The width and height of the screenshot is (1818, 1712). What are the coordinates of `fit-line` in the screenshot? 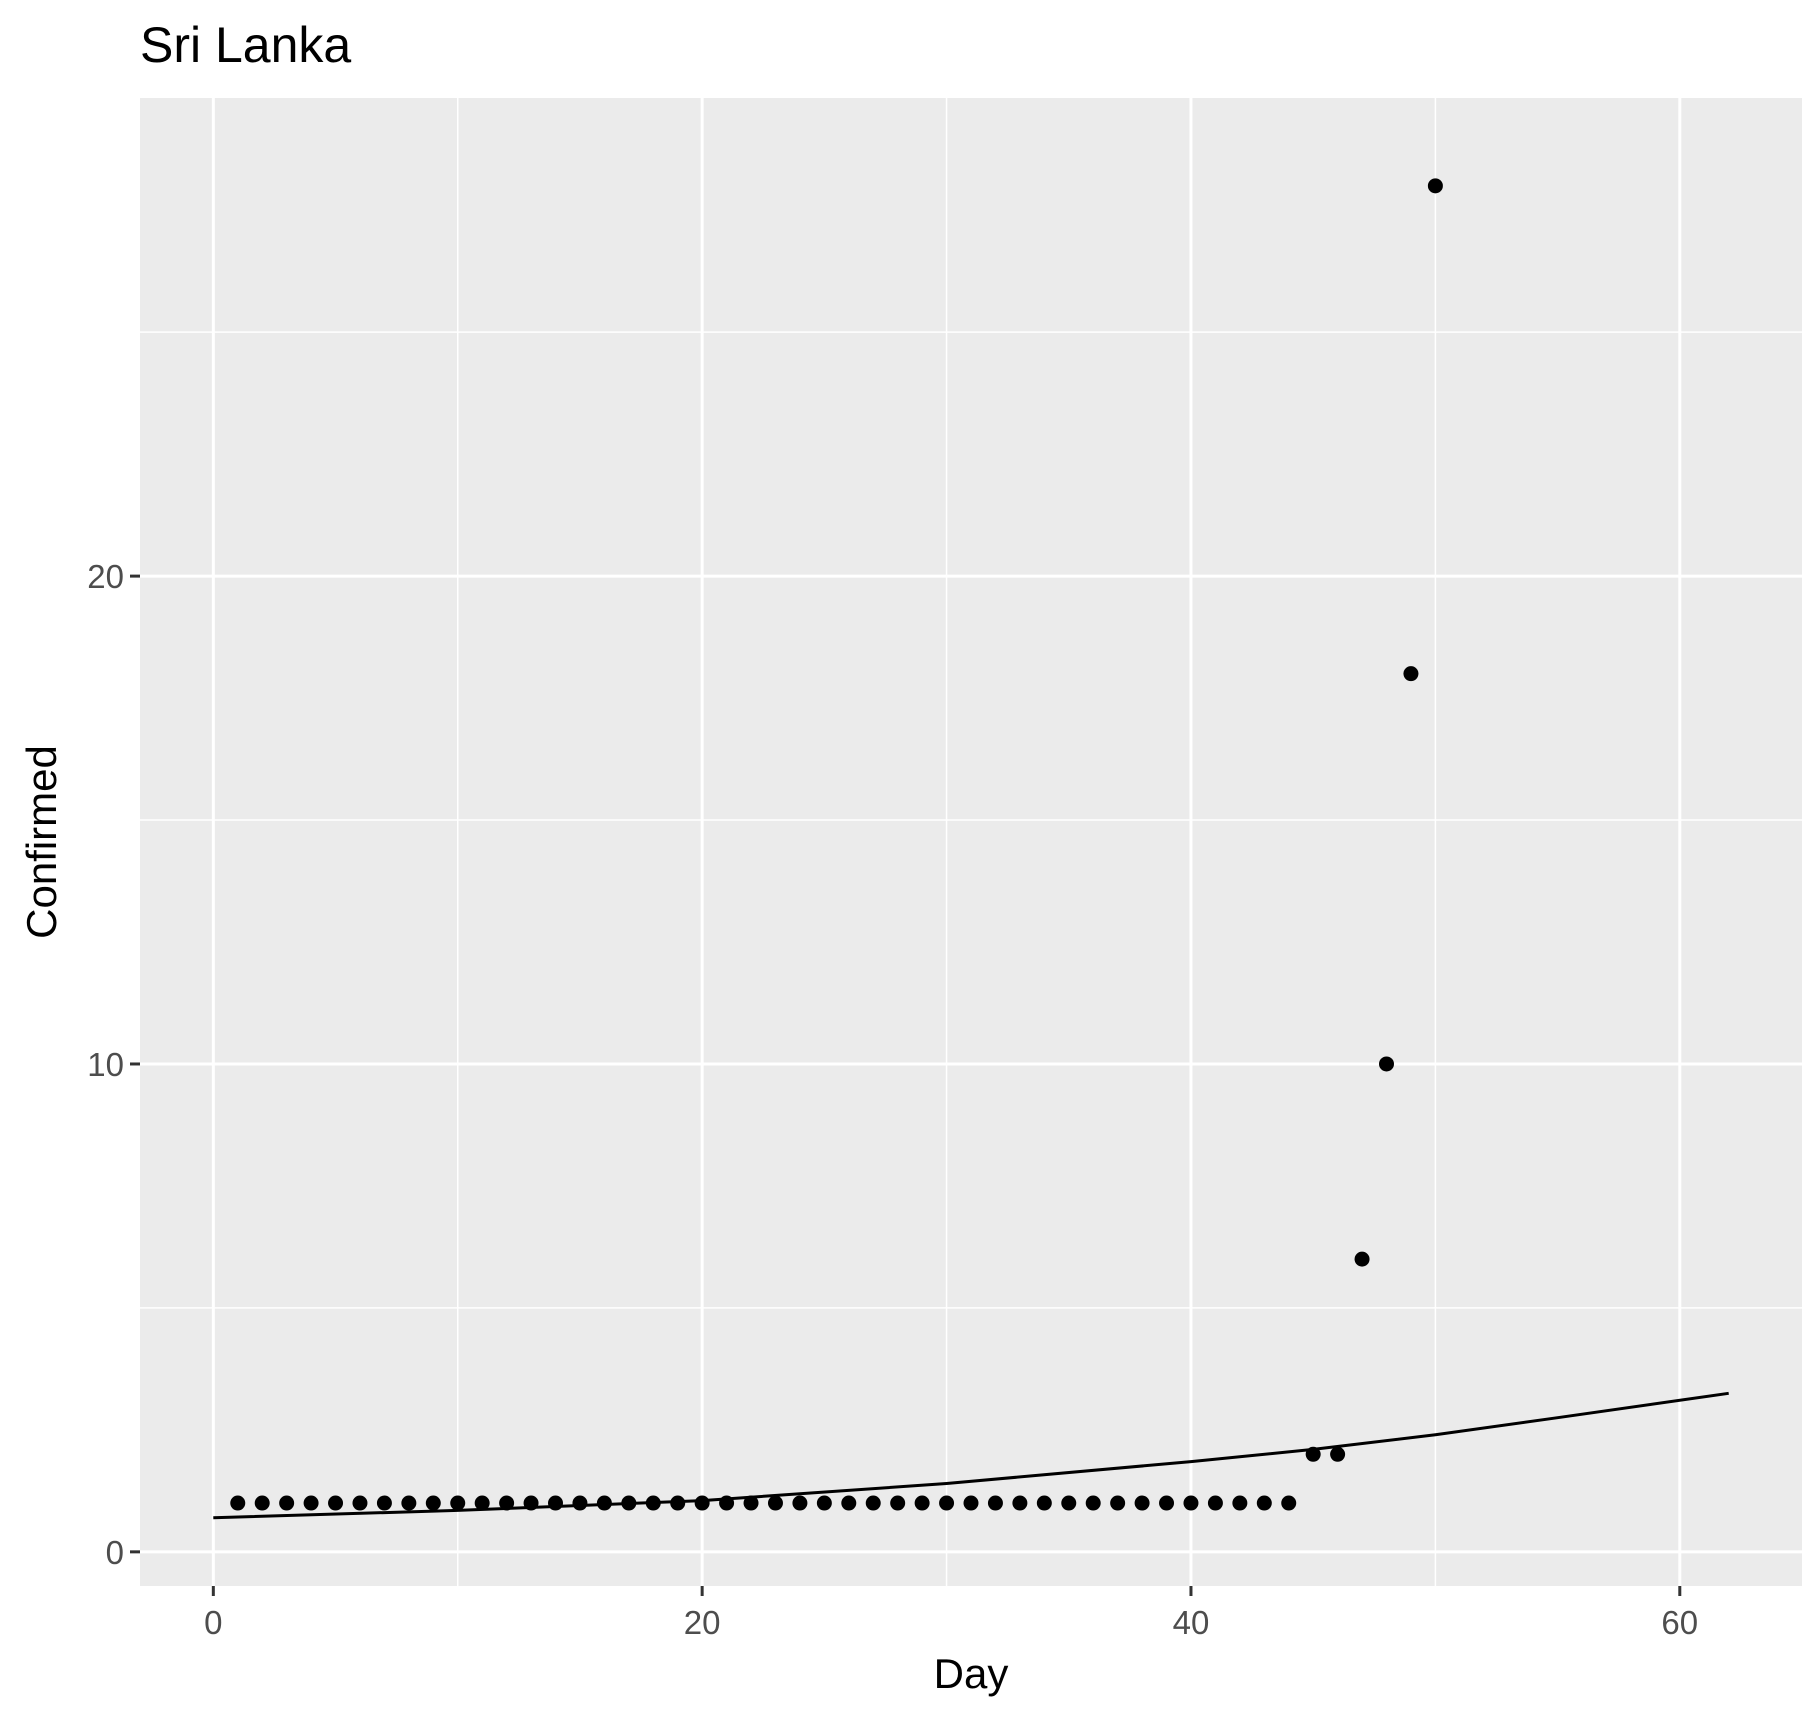 It's located at (971, 1455).